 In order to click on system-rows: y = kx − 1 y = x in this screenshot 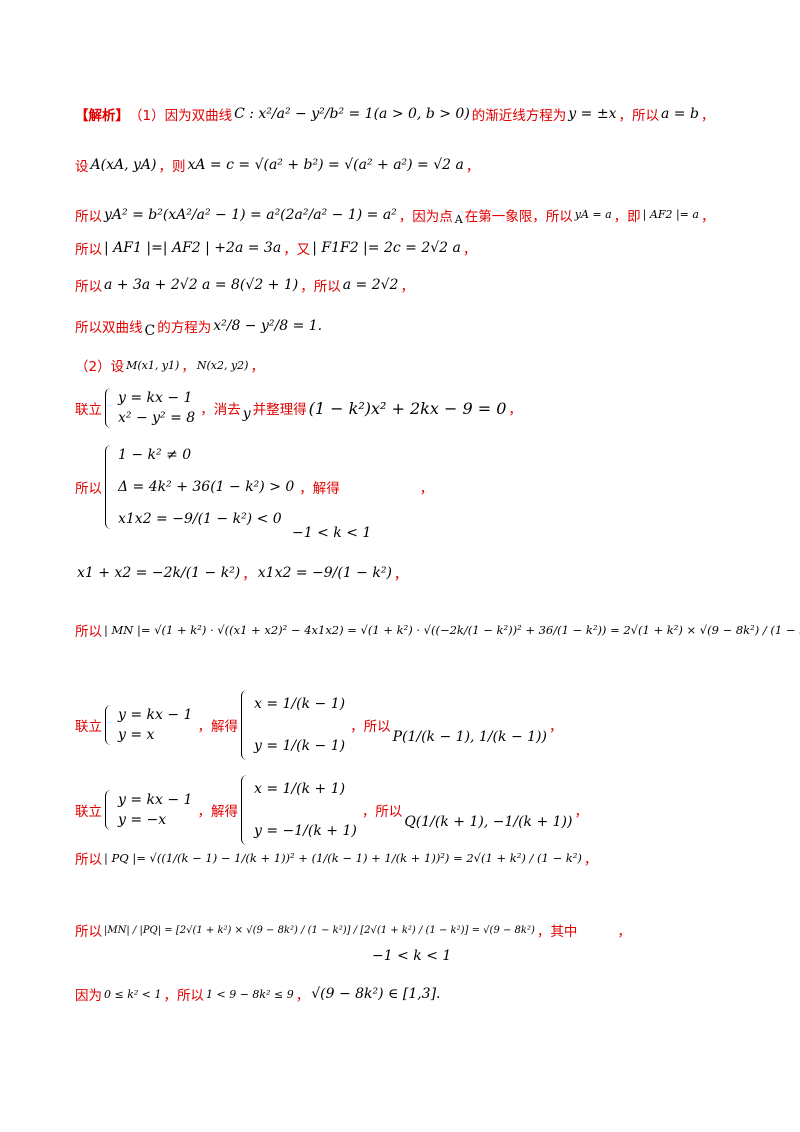, I will do `click(155, 725)`.